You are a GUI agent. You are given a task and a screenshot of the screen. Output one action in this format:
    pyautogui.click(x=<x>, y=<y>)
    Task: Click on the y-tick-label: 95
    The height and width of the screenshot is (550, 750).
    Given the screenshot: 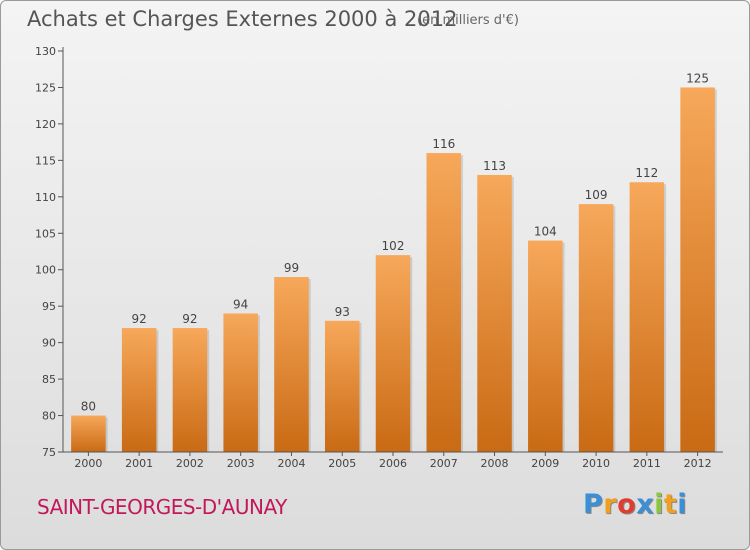 What is the action you would take?
    pyautogui.click(x=49, y=306)
    